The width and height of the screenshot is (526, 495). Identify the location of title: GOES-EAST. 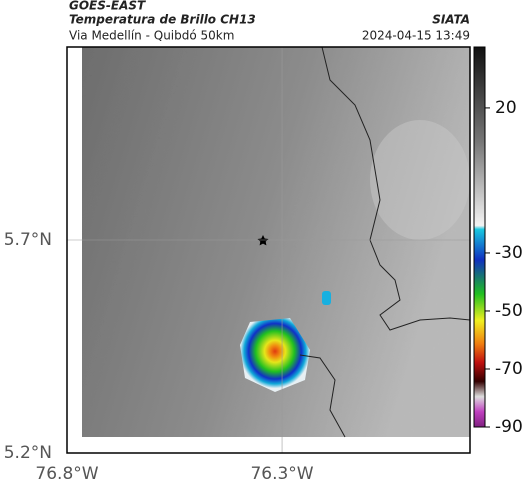
(107, 6).